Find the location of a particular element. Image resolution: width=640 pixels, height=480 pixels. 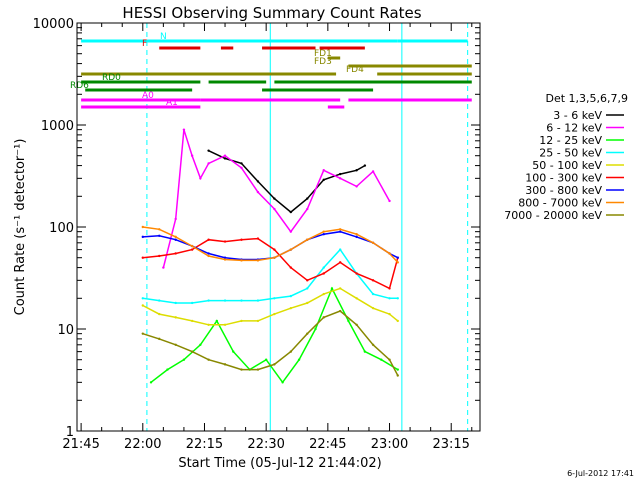

legend-label-5: 100 - 300 keV is located at coordinates (563, 178).